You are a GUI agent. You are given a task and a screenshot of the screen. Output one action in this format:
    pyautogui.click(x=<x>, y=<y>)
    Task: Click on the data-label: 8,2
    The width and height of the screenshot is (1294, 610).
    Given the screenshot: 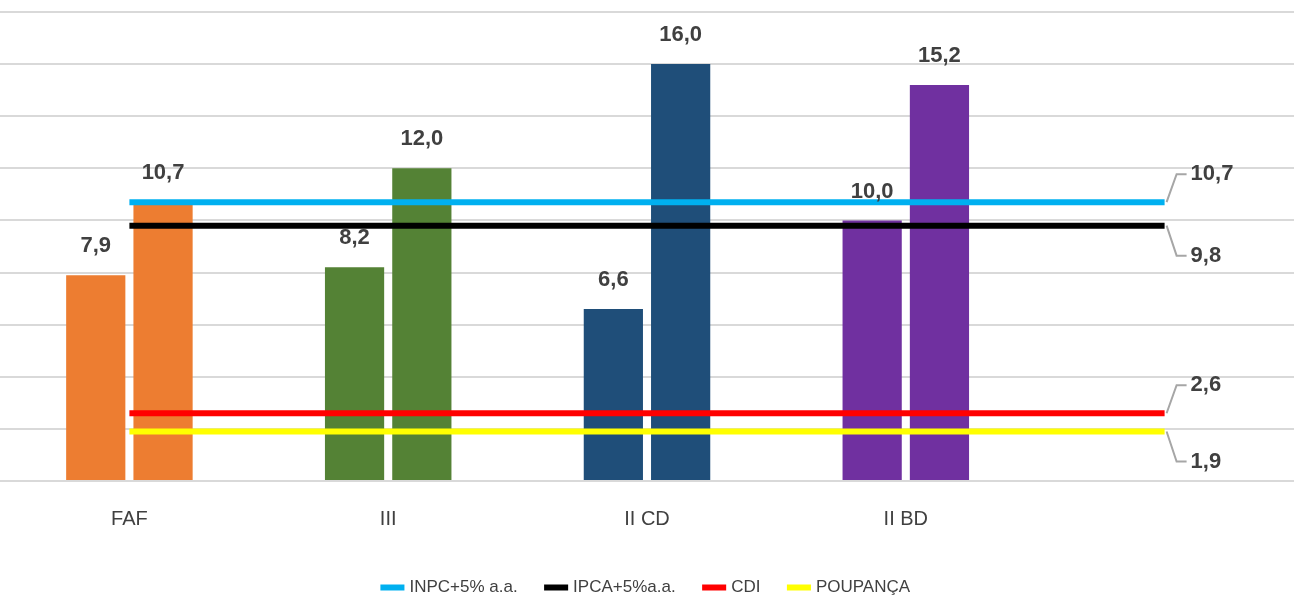 What is the action you would take?
    pyautogui.click(x=354, y=237)
    